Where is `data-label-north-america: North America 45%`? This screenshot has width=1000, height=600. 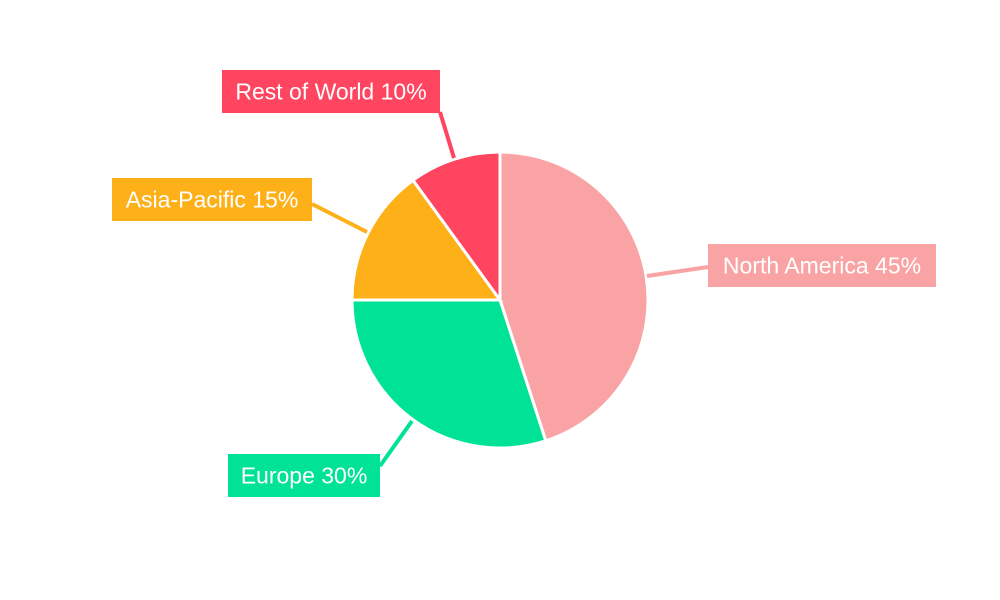 data-label-north-america: North America 45% is located at coordinates (822, 266).